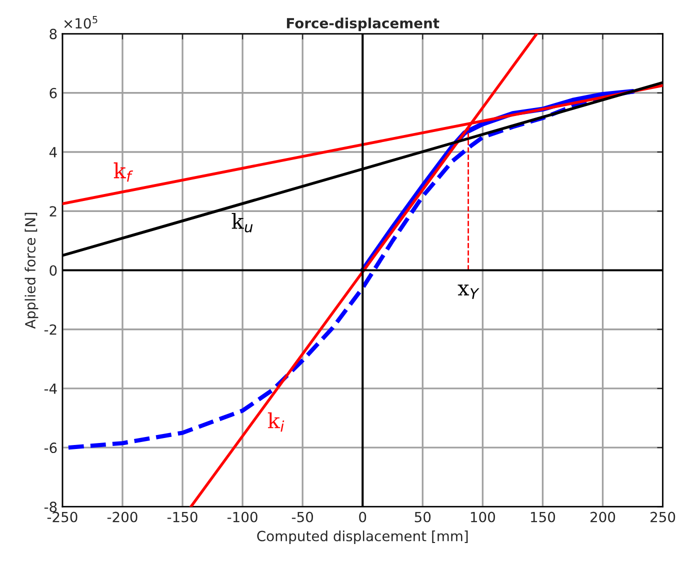 Image resolution: width=694 pixels, height=563 pixels. I want to click on y-tick-label: 8, so click(53, 34).